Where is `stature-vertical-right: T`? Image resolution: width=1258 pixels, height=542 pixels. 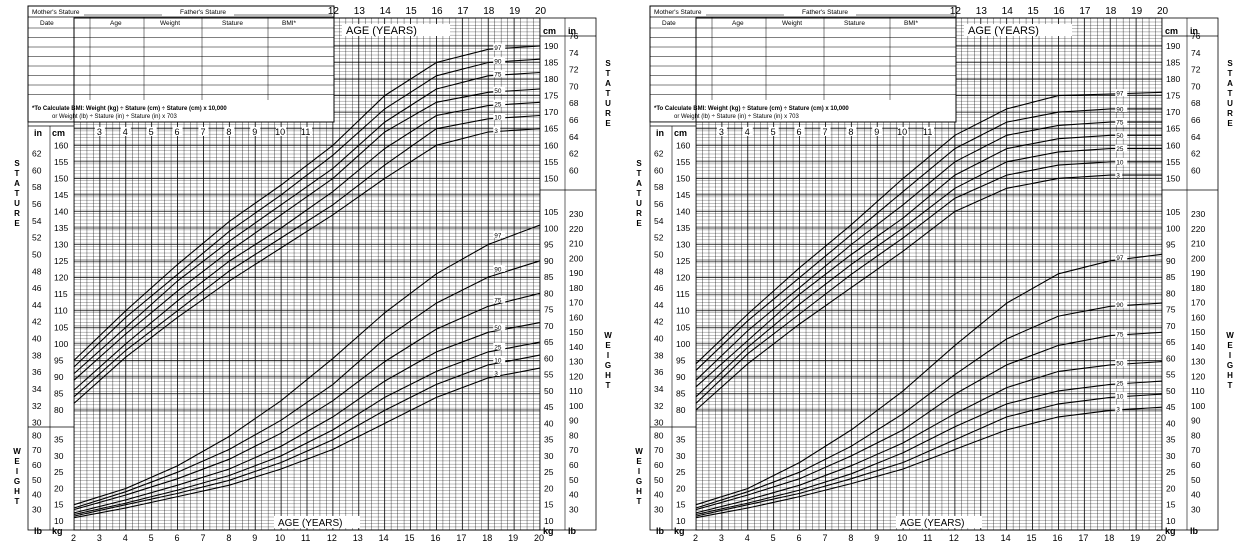
stature-vertical-right: T is located at coordinates (1230, 93).